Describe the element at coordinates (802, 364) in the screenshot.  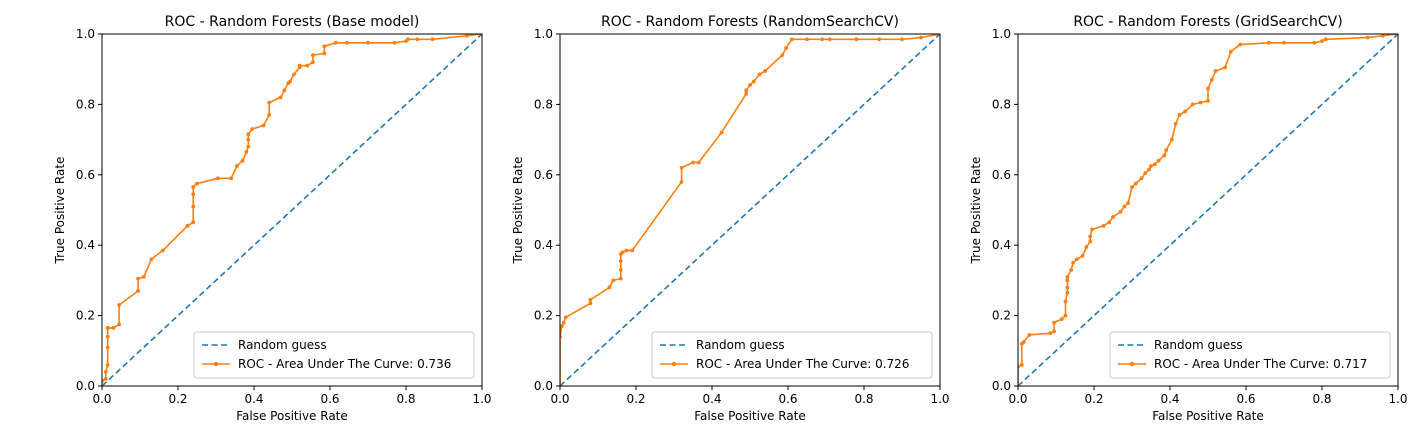
I see `legend-roc-label: ROC - Area Under The Curve: 0.726` at that location.